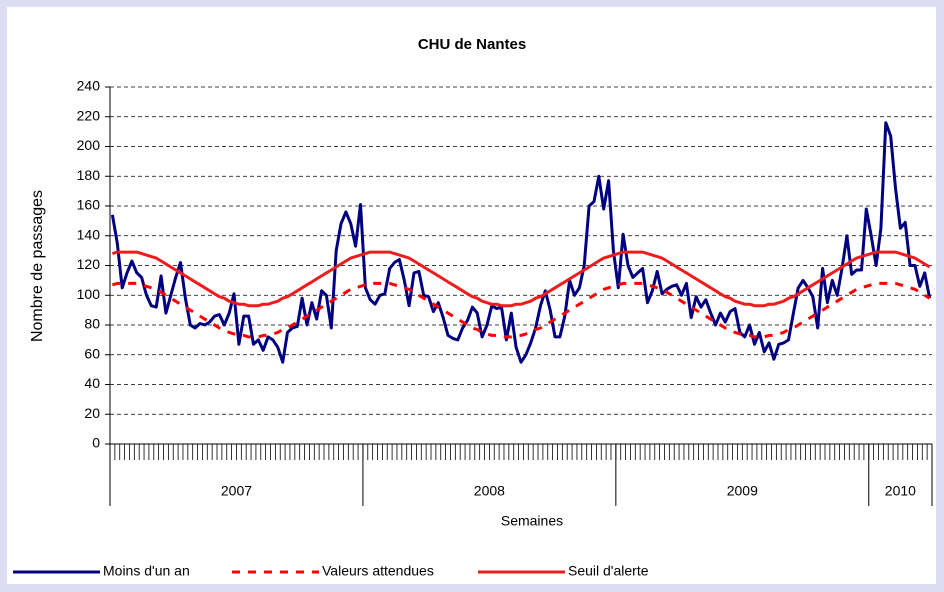  What do you see at coordinates (92, 413) in the screenshot?
I see `y-tick-label: 20` at bounding box center [92, 413].